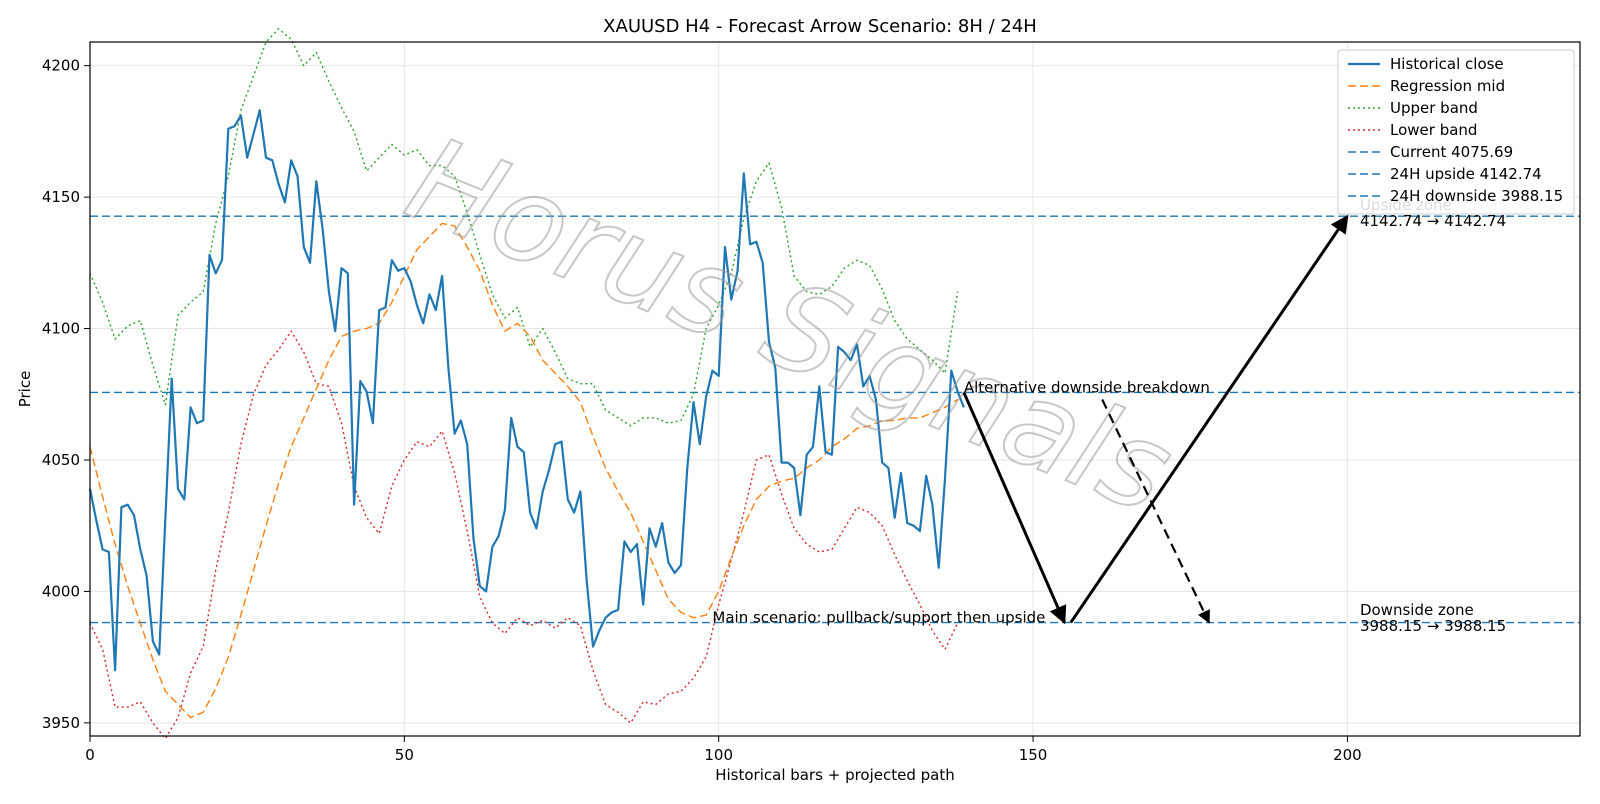 The image size is (1600, 804). I want to click on y-tick-label: 4050, so click(61, 460).